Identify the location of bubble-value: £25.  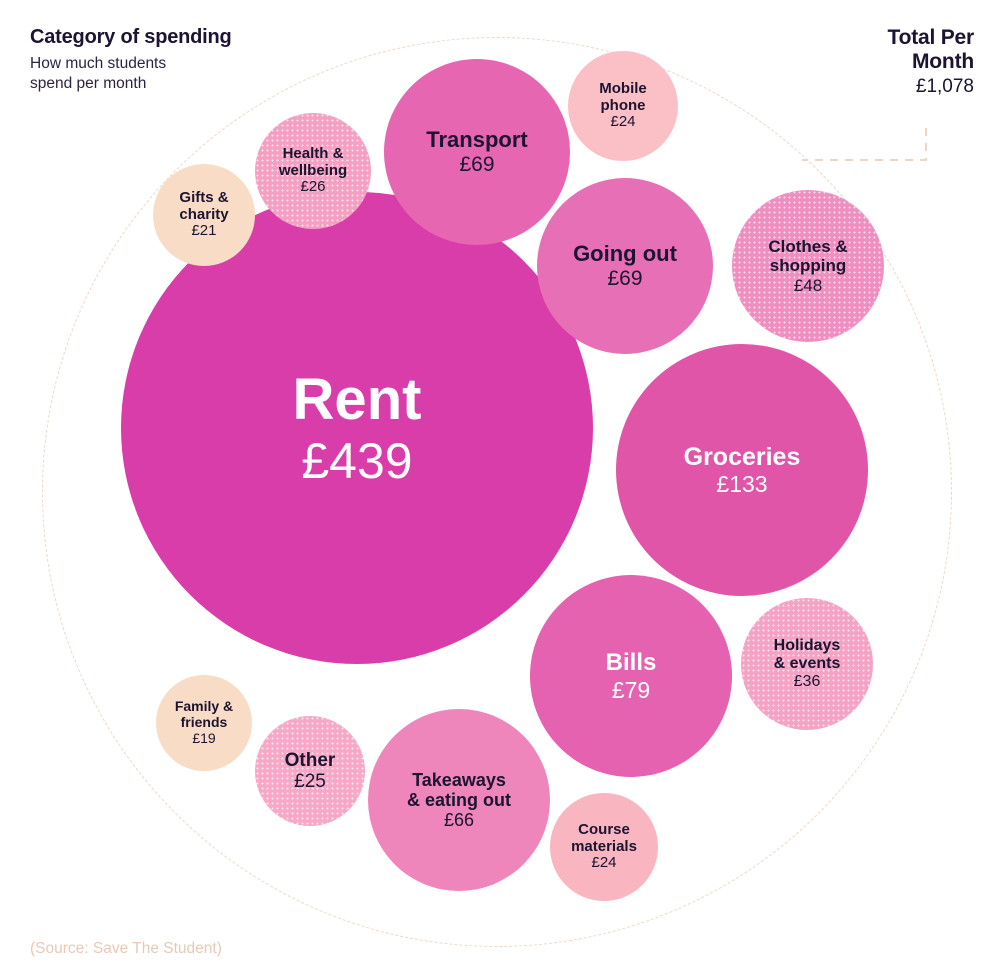
(310, 781).